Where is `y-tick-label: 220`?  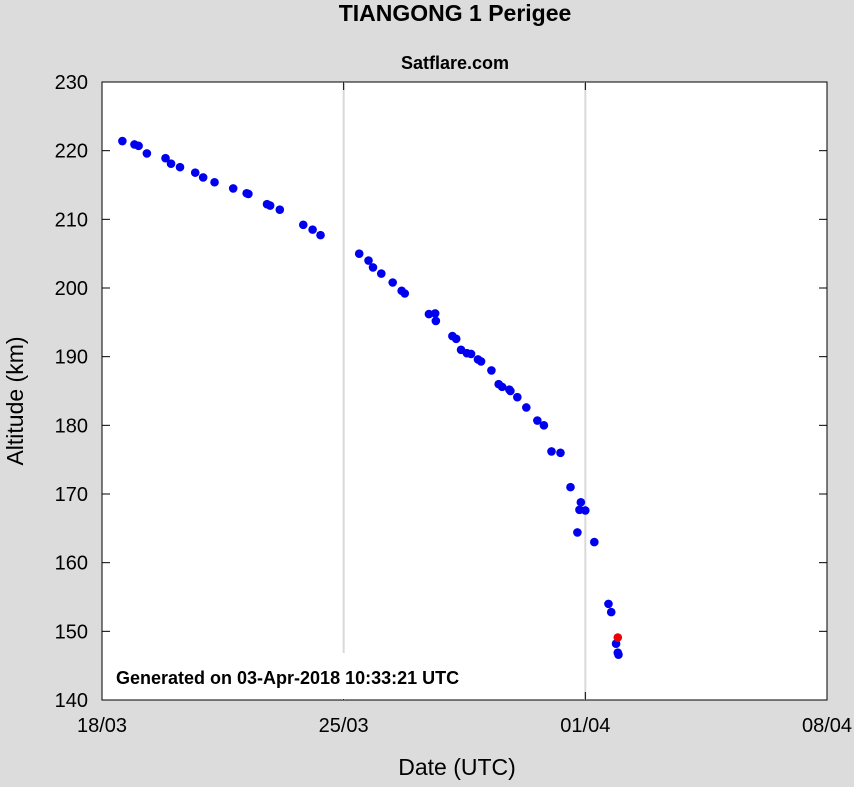 y-tick-label: 220 is located at coordinates (71, 152).